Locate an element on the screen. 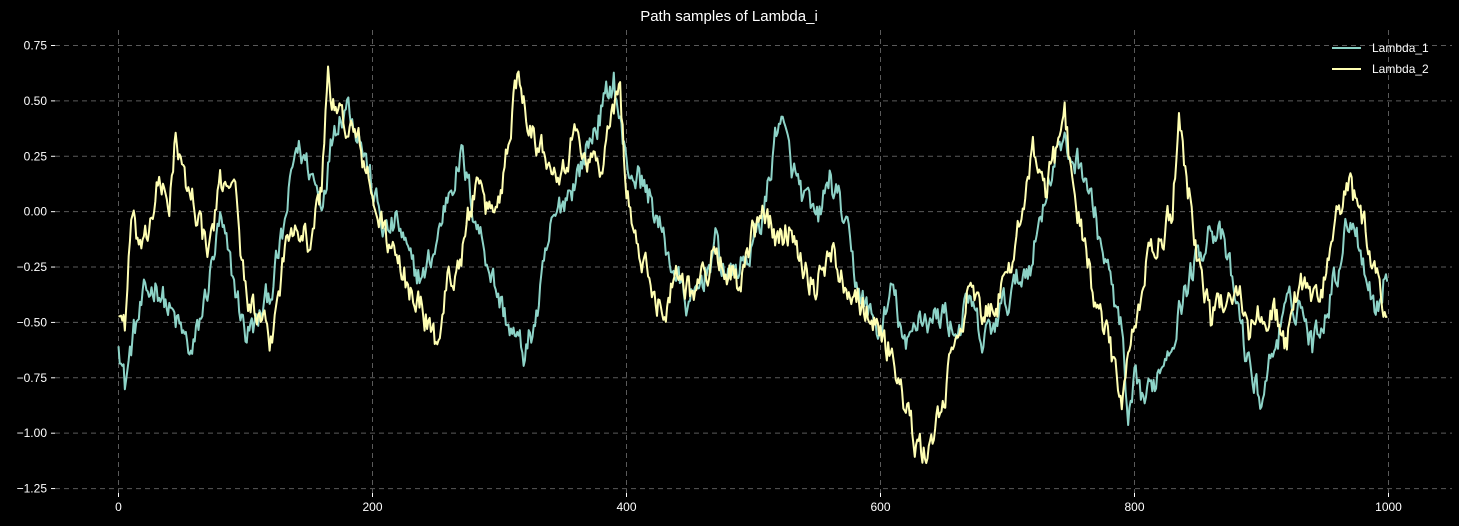 This screenshot has width=1459, height=526. x-axis-ticks: 0 200 400 600 800 1000 is located at coordinates (758, 503).